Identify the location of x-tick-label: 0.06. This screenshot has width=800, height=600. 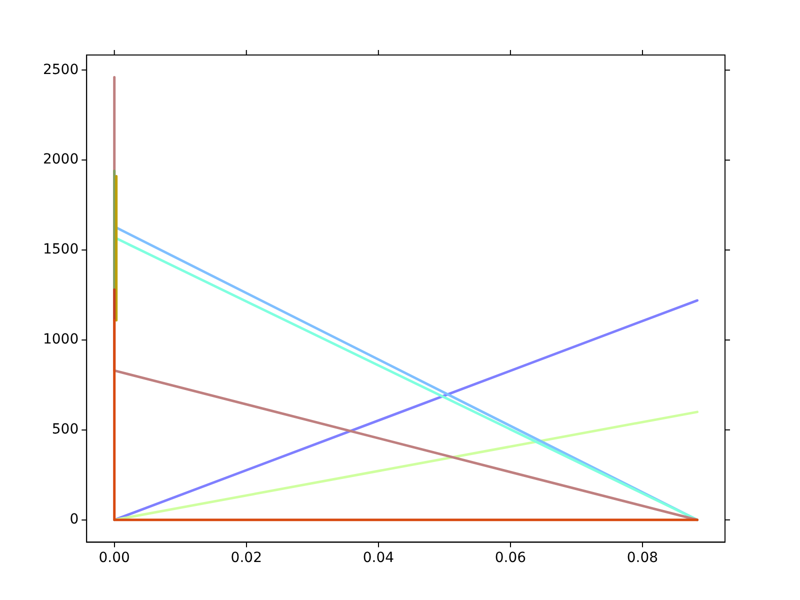
(510, 558).